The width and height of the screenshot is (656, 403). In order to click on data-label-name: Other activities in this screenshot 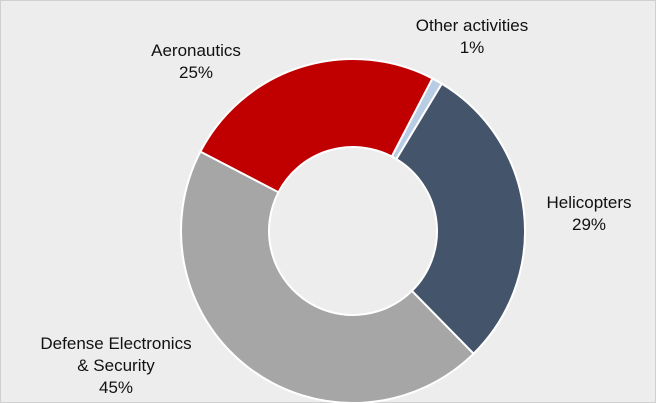, I will do `click(472, 25)`.